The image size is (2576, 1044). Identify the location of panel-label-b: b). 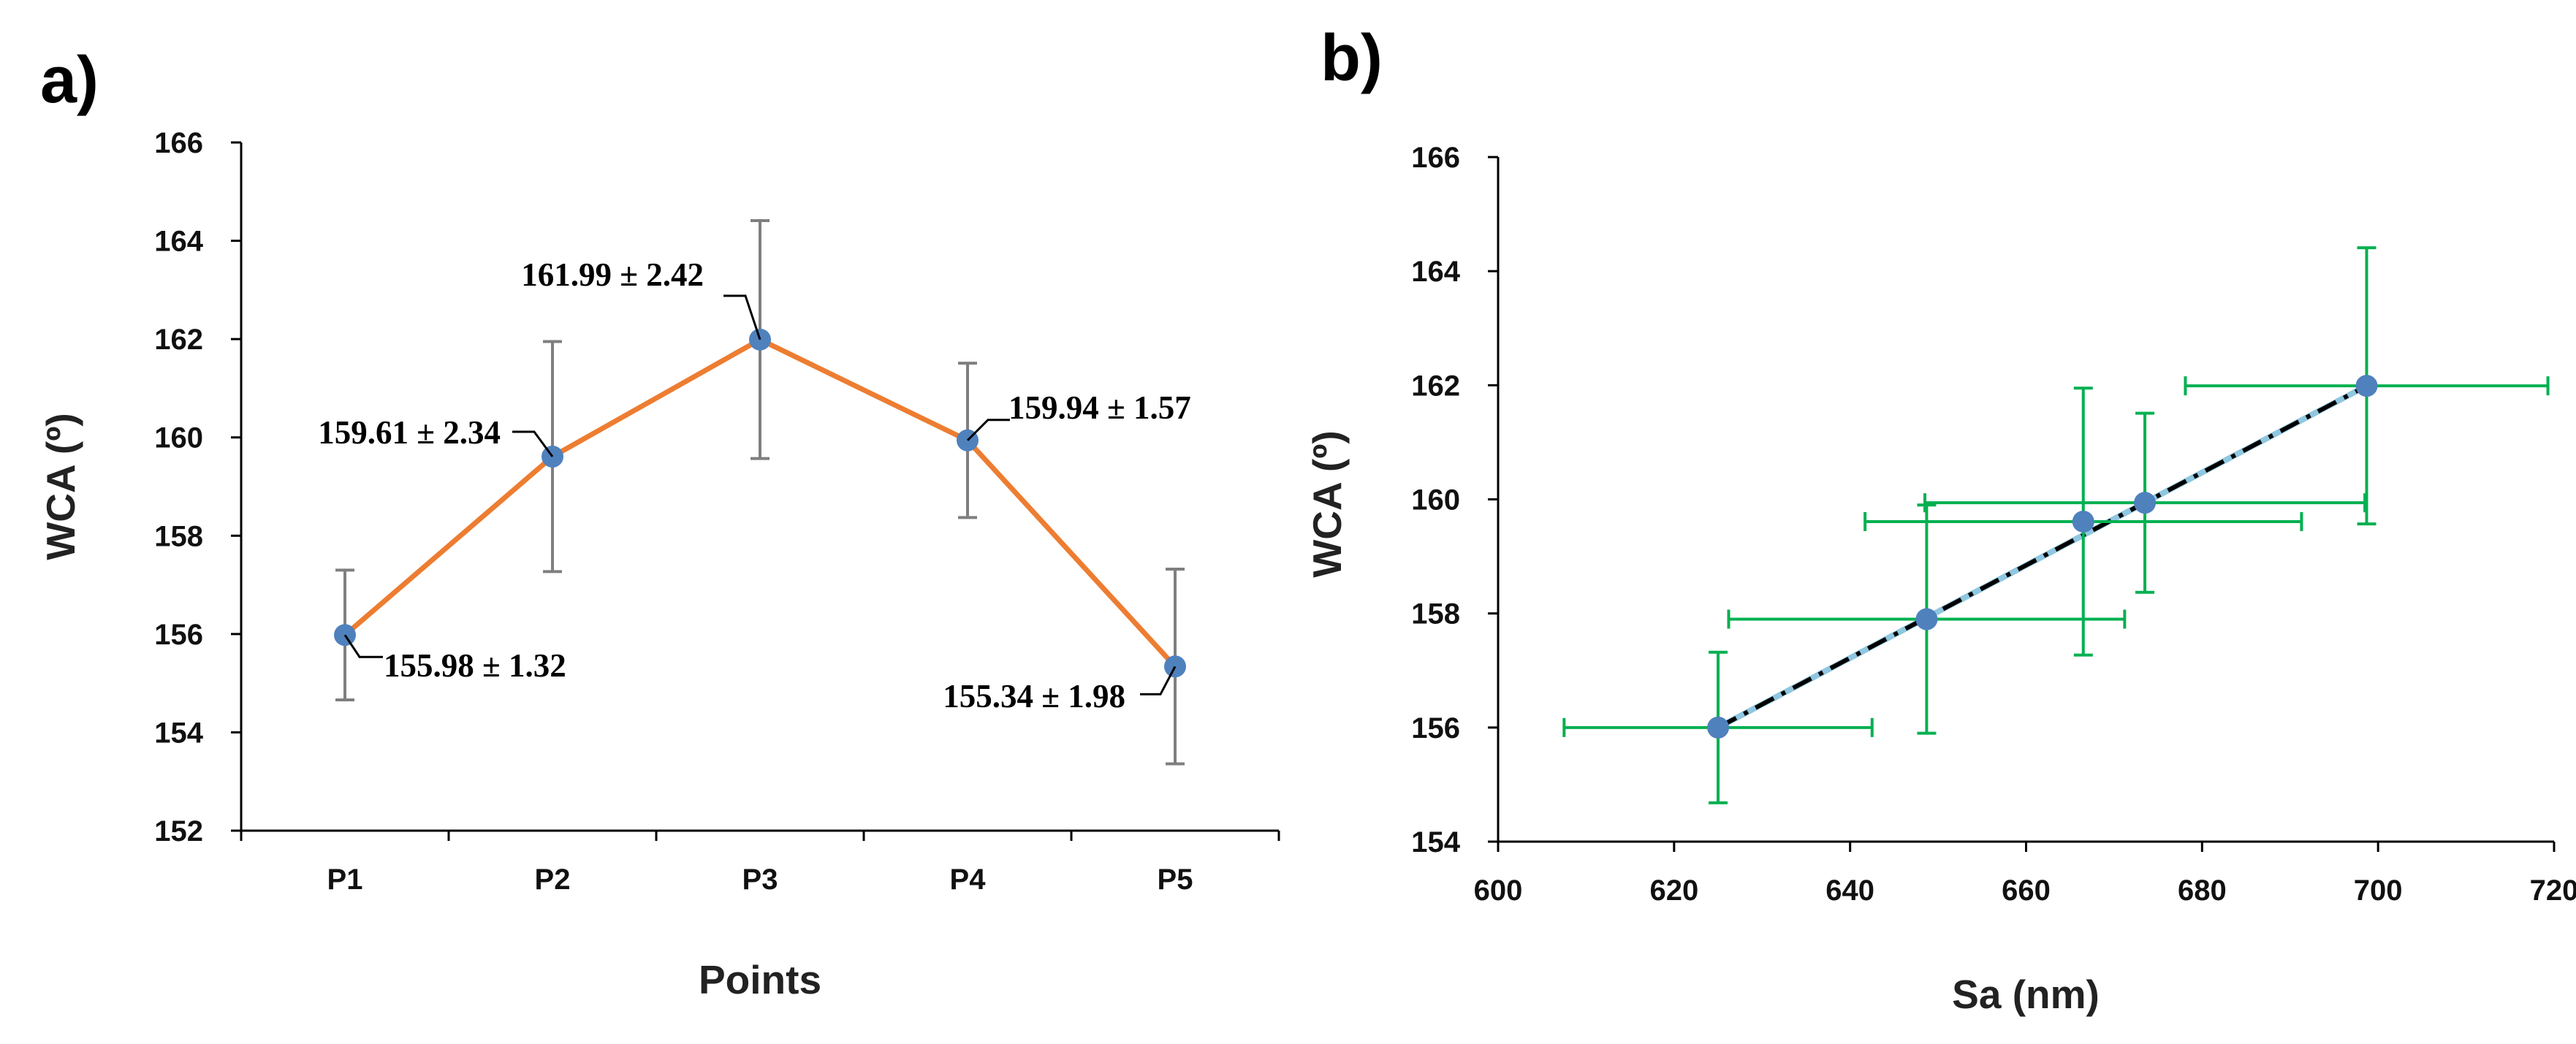
(1352, 58).